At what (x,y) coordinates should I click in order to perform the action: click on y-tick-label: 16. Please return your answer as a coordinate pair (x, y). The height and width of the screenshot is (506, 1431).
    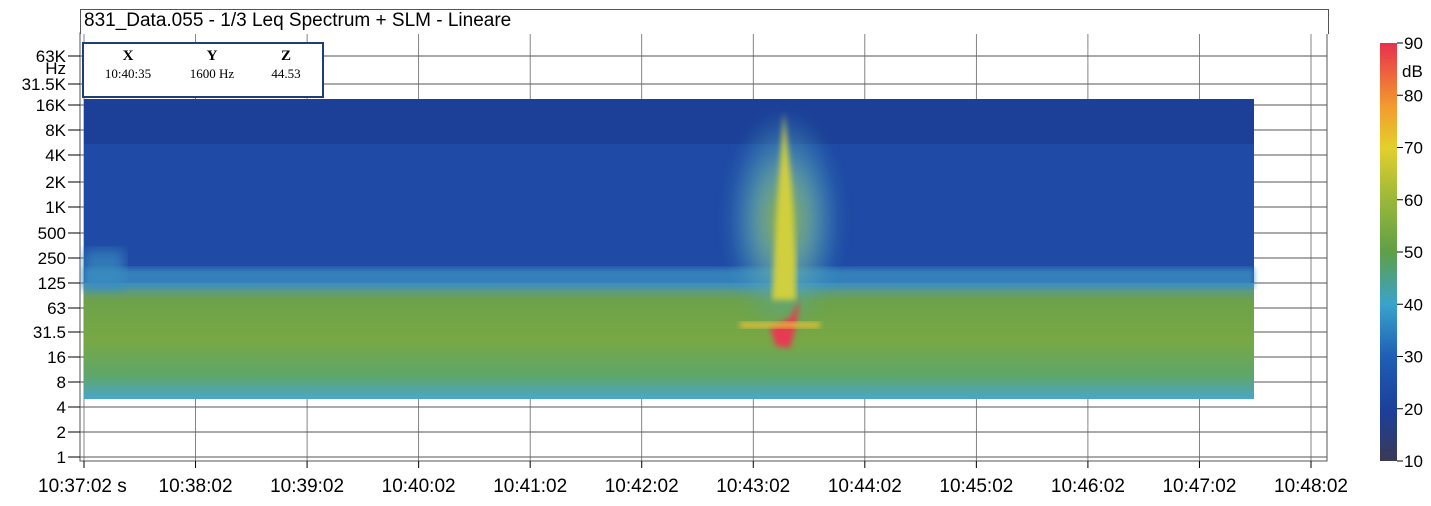
    Looking at the image, I should click on (56, 357).